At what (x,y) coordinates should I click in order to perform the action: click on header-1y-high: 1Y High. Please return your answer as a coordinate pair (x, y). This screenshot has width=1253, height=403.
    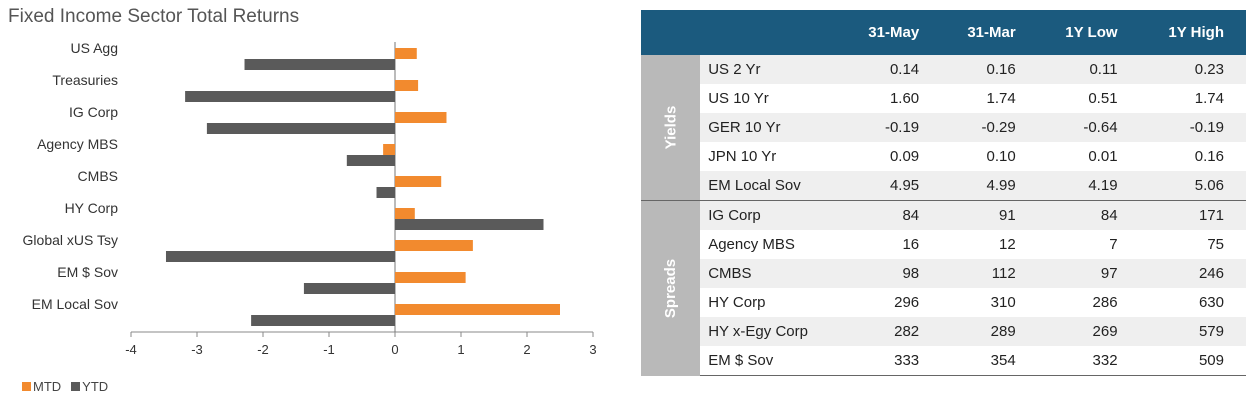
    Looking at the image, I should click on (1192, 32).